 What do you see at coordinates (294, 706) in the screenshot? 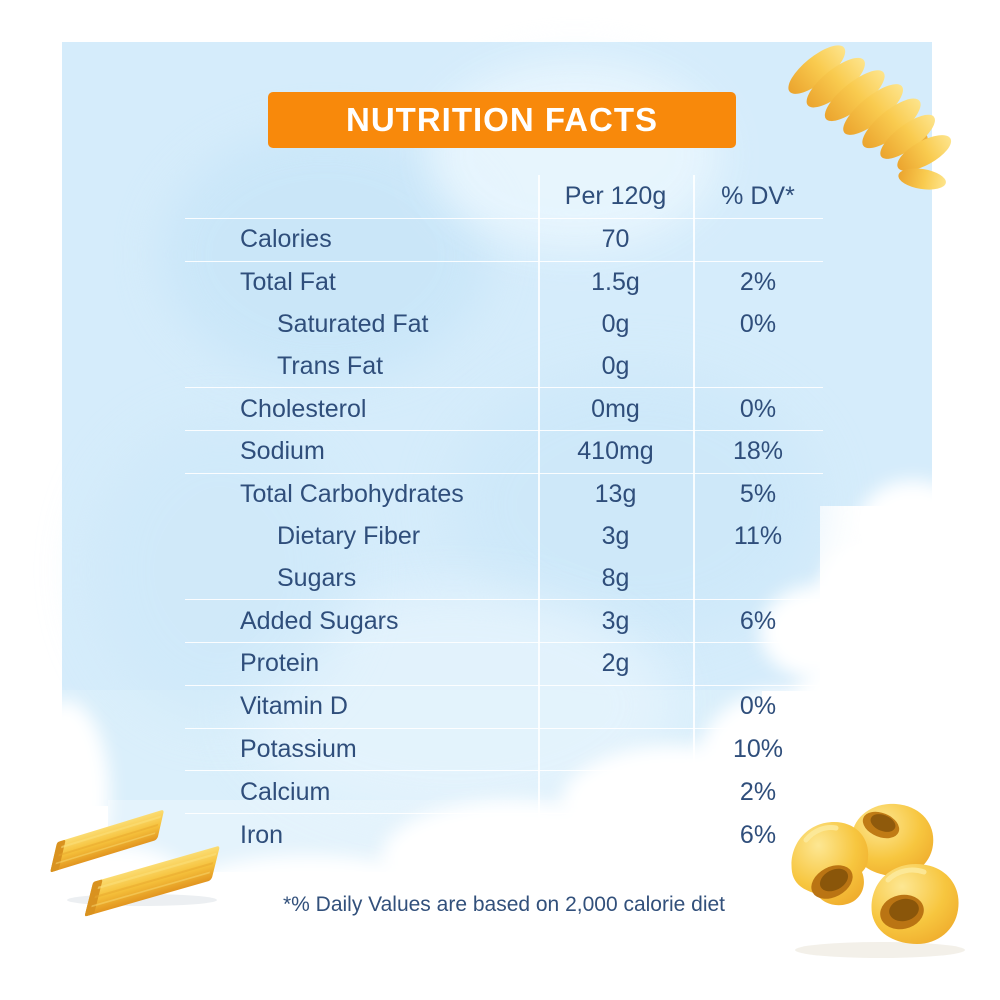
I see `nutrient-label: Vitamin D` at bounding box center [294, 706].